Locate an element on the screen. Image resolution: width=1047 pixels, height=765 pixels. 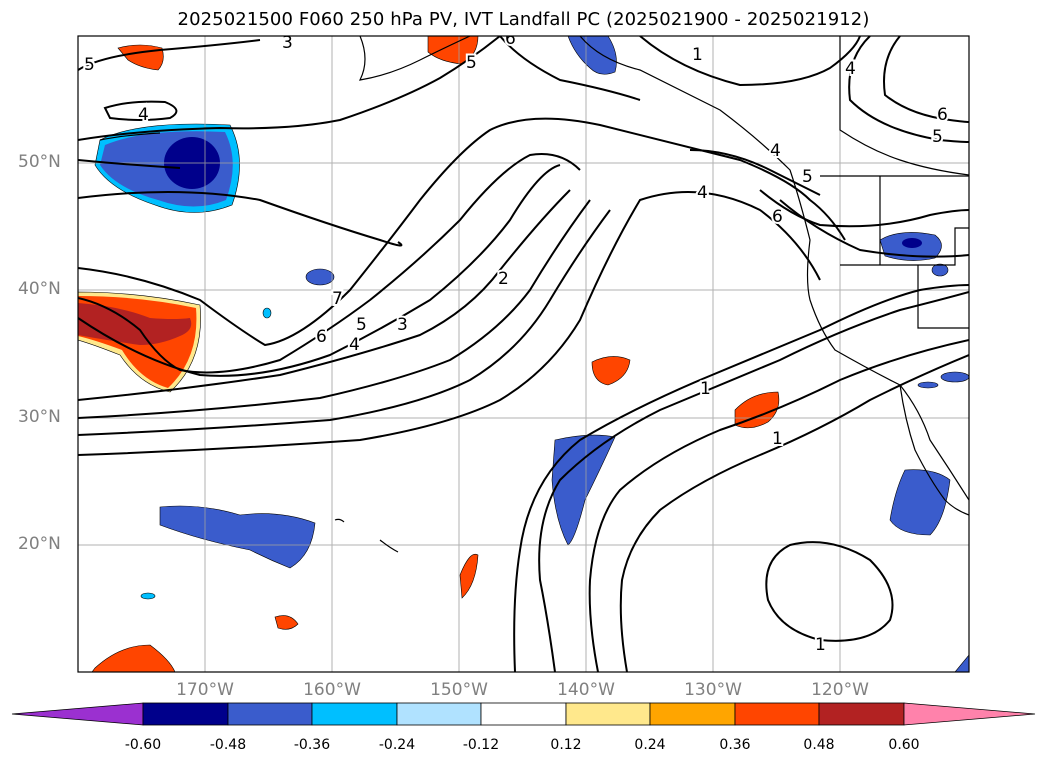
colorbar is located at coordinates (523, 714).